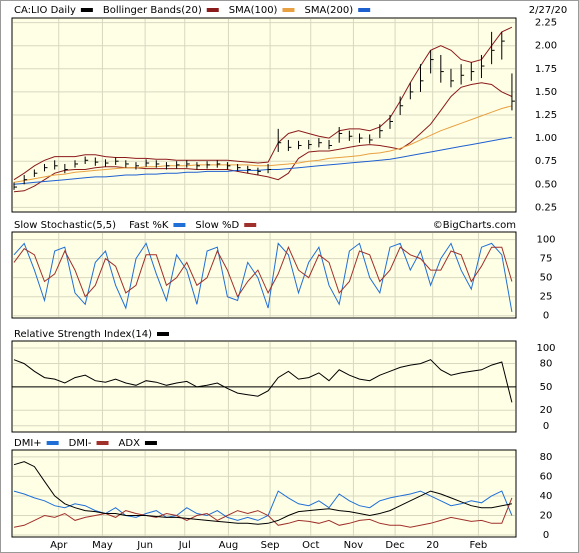 Image resolution: width=579 pixels, height=553 pixels. I want to click on x-tick-label: 20, so click(432, 545).